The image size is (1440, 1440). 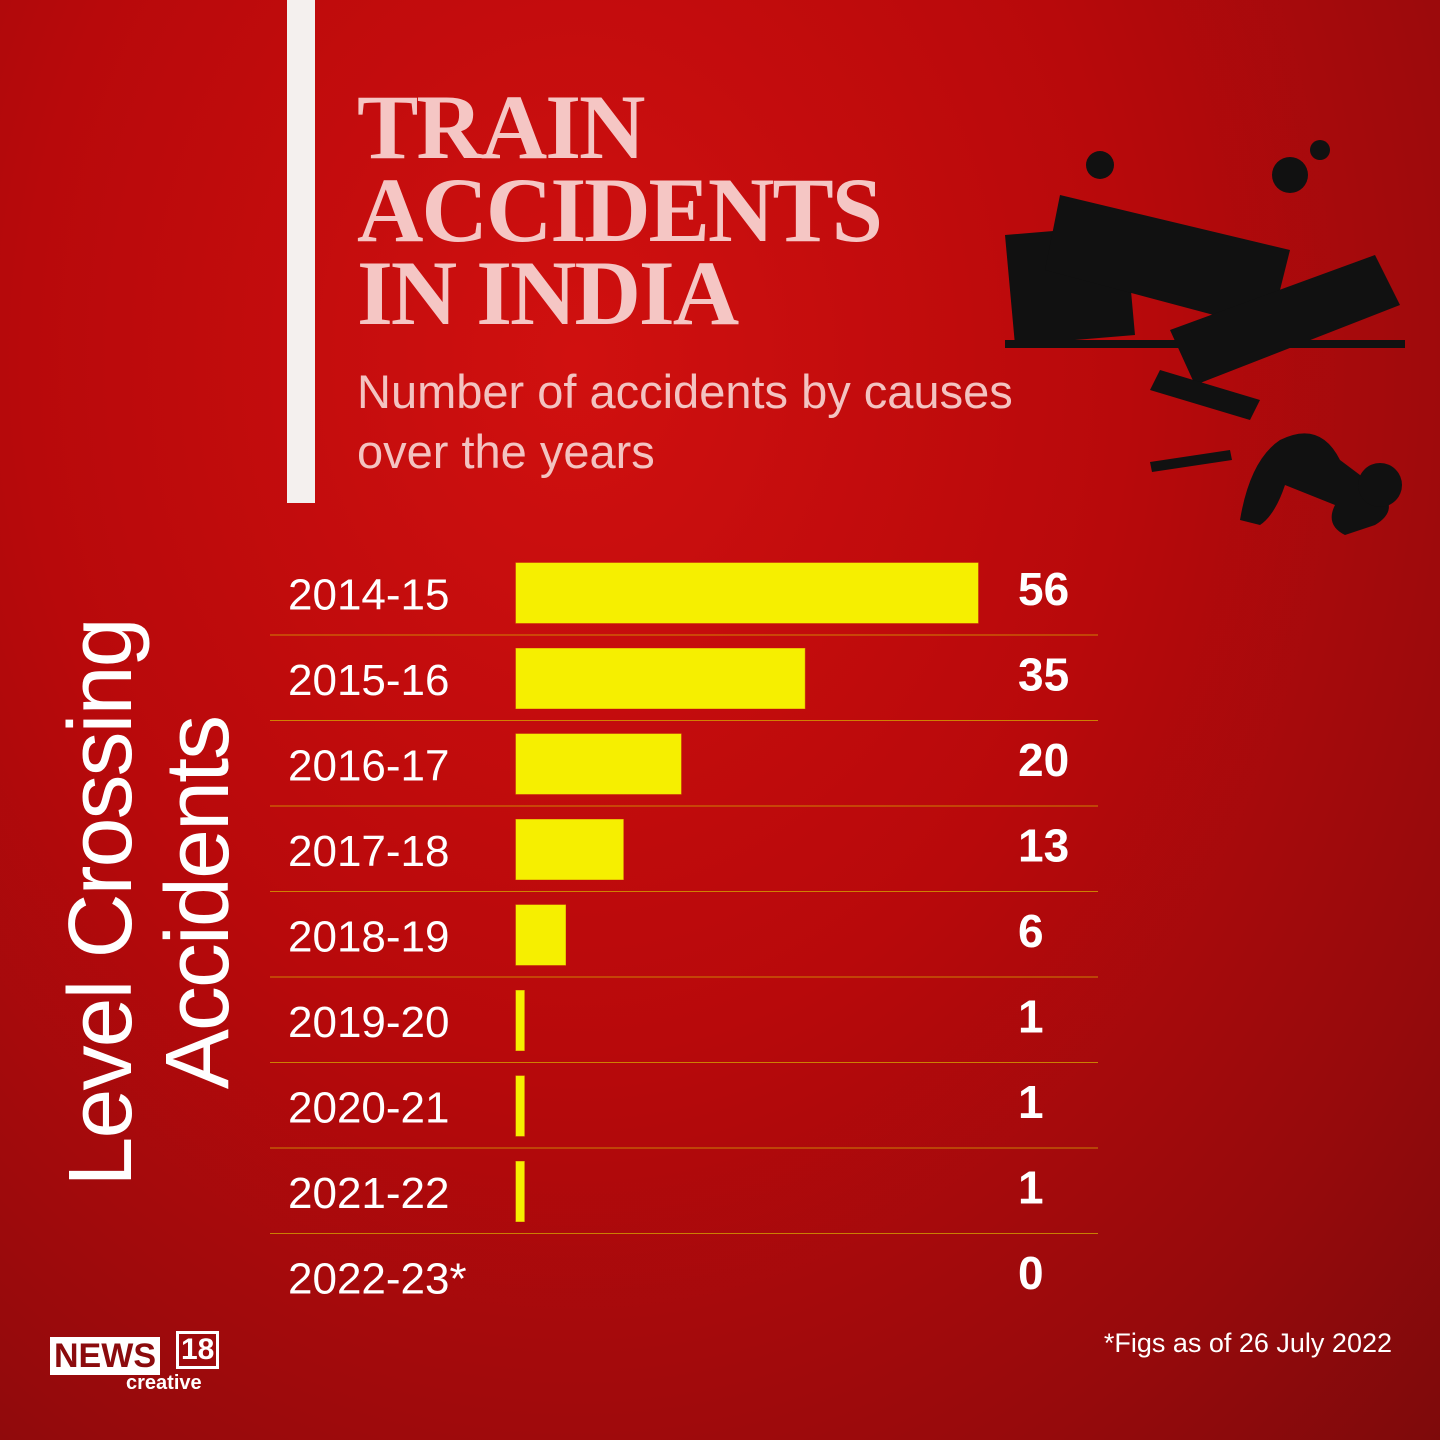 I want to click on category-label: 2015-16, so click(x=368, y=680).